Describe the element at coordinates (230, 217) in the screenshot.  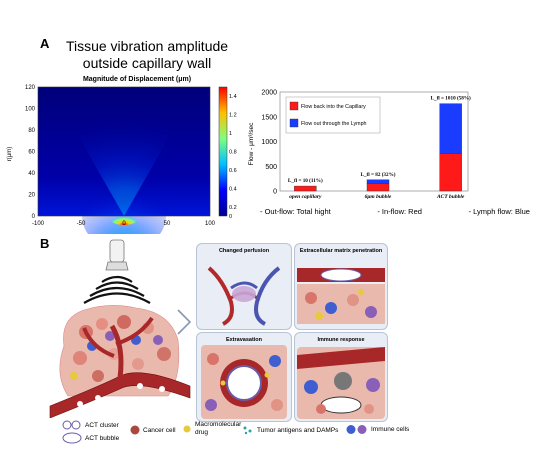
I see `colorbar-tick: 0` at that location.